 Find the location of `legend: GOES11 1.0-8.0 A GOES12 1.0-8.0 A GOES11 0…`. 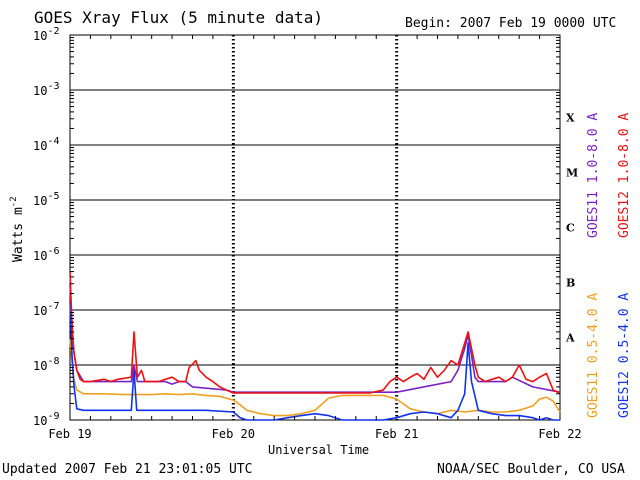

legend: GOES11 1.0-8.0 A GOES12 1.0-8.0 A GOES11 0… is located at coordinates (609, 265).